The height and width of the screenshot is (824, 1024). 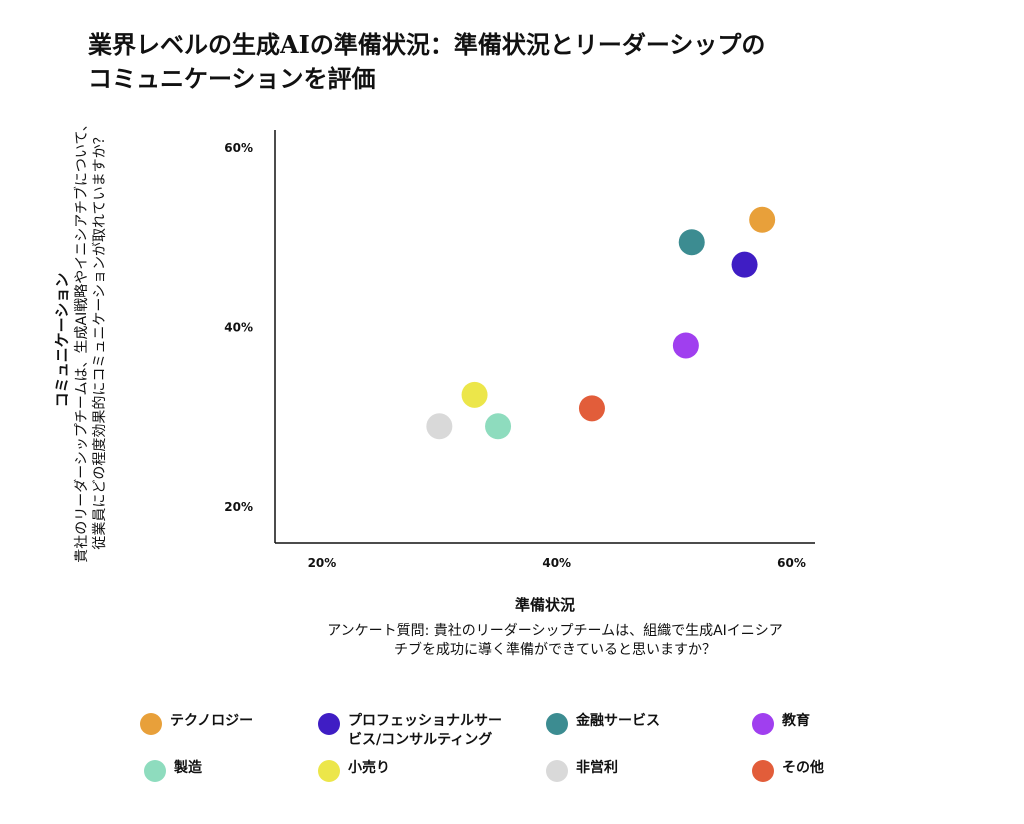 What do you see at coordinates (369, 768) in the screenshot?
I see `legend-label-retail: 小売り` at bounding box center [369, 768].